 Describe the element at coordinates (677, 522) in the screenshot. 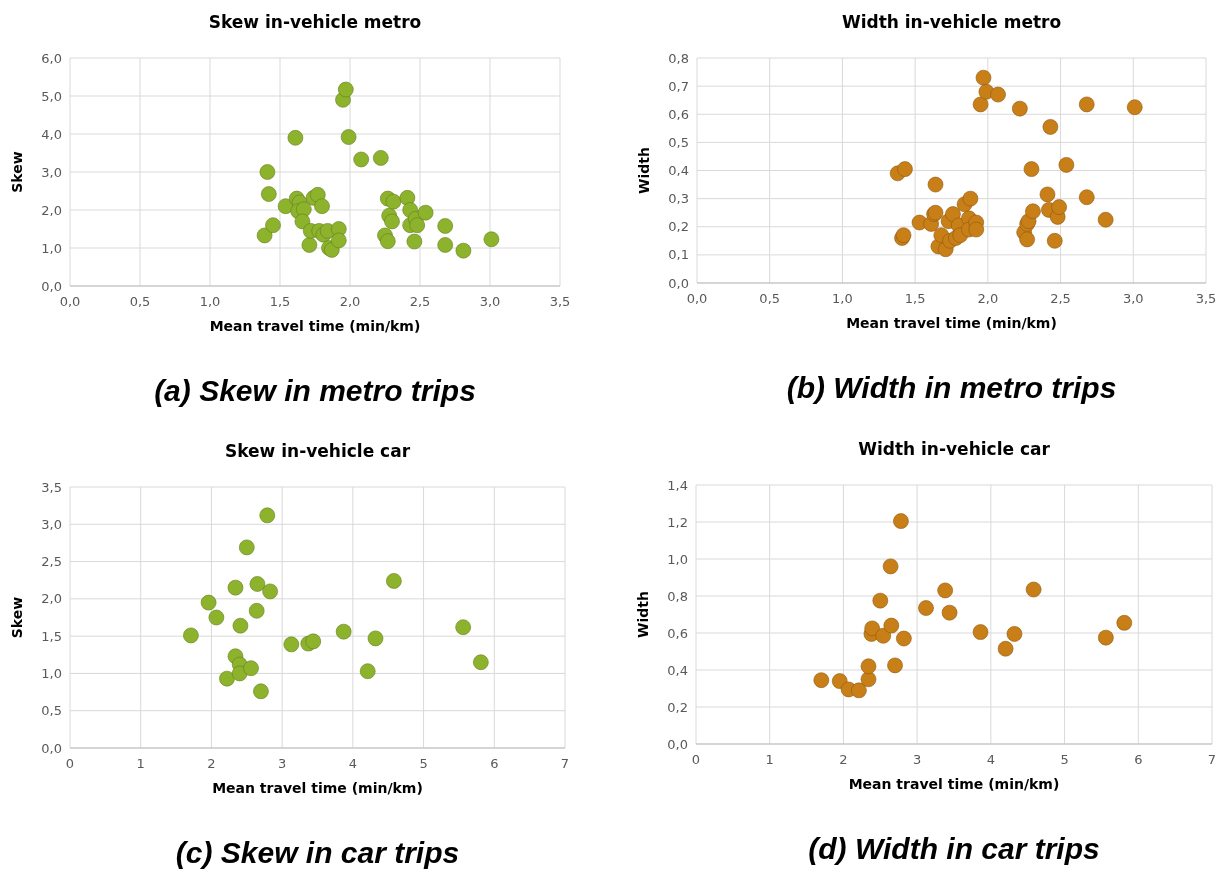

I see `y-tick-label: 1,2` at that location.